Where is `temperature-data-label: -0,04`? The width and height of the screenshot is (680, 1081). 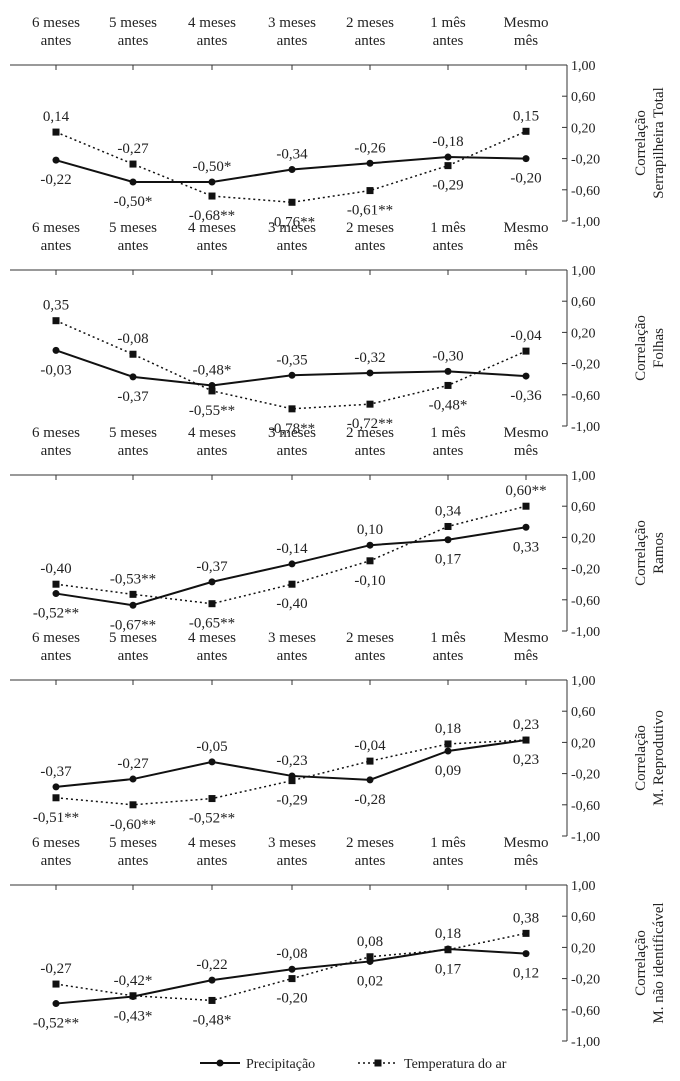
temperature-data-label: -0,04 is located at coordinates (370, 746).